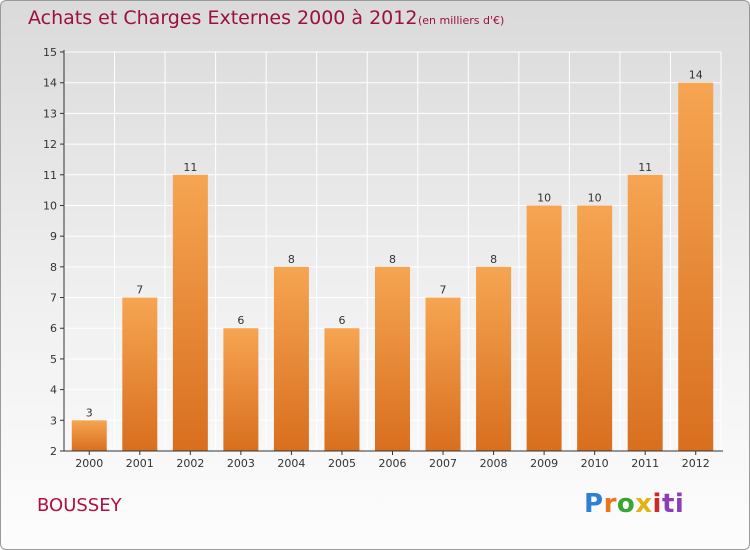  I want to click on y-tick-label: 11, so click(50, 175).